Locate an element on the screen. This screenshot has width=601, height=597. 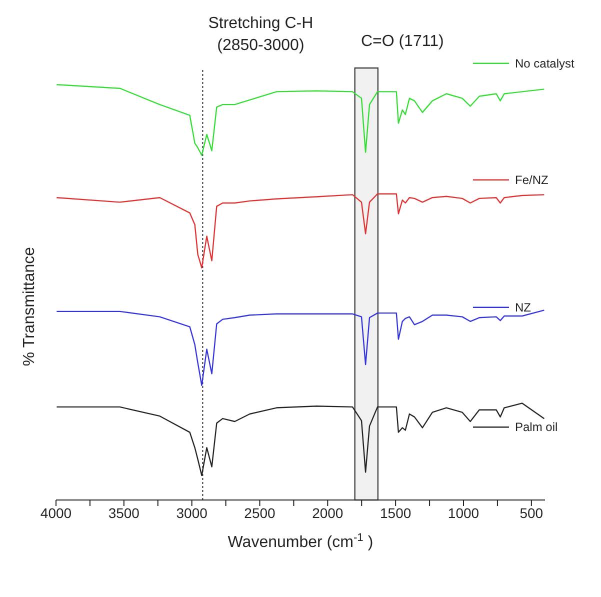
x-tick-label: 3000 is located at coordinates (192, 512).